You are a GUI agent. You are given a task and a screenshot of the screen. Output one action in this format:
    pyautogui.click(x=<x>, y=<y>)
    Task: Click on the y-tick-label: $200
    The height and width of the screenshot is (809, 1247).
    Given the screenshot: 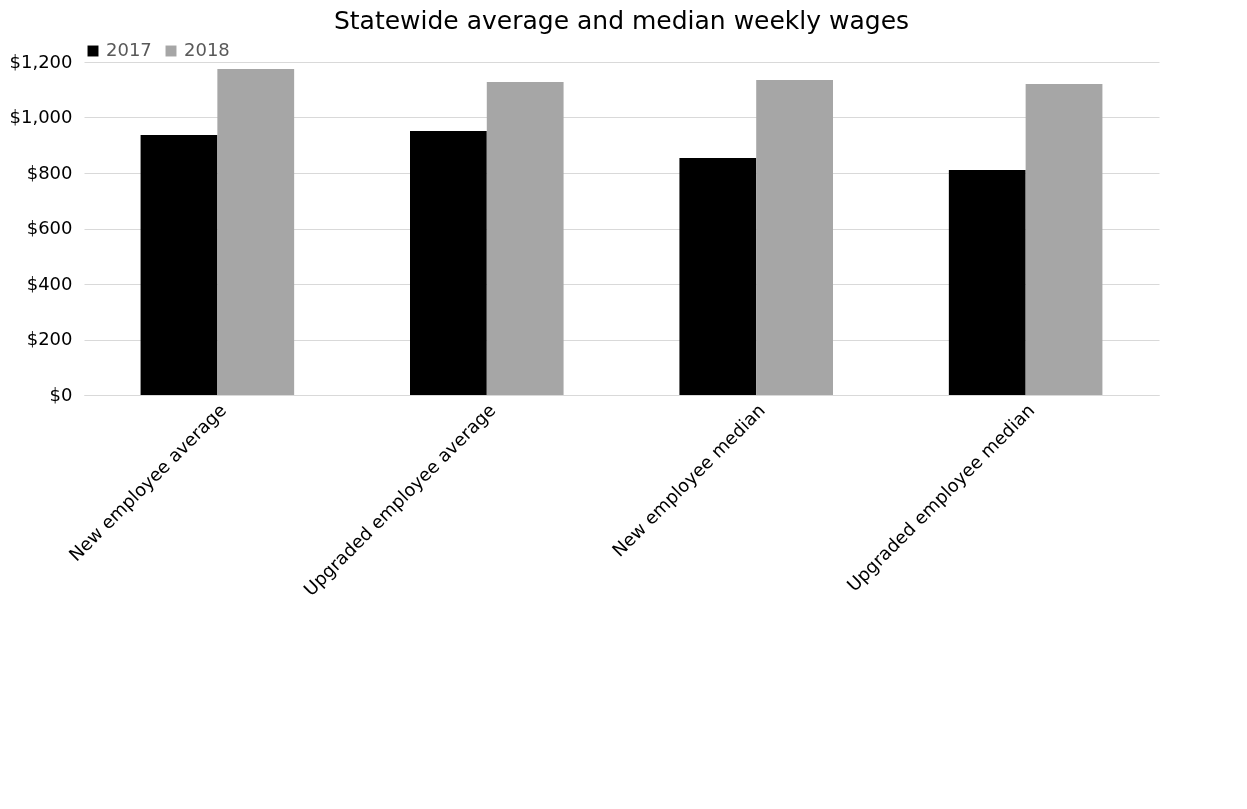 What is the action you would take?
    pyautogui.click(x=49, y=338)
    